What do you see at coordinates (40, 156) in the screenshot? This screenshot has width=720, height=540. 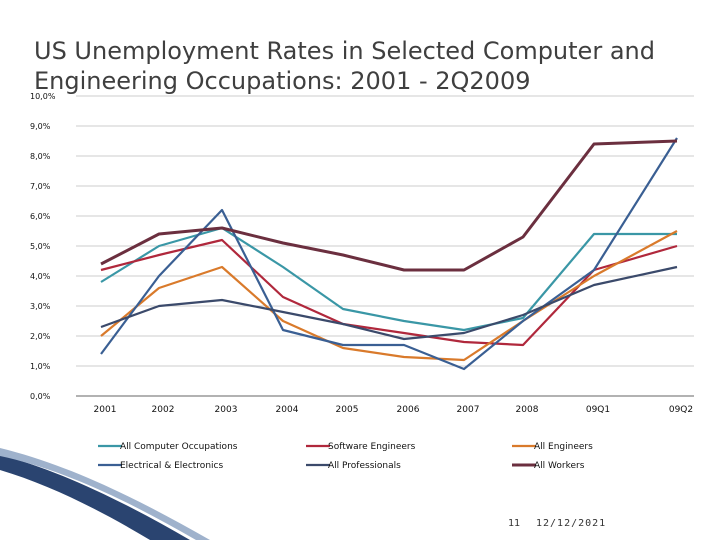 I see `y-tick-label: 8,0%` at bounding box center [40, 156].